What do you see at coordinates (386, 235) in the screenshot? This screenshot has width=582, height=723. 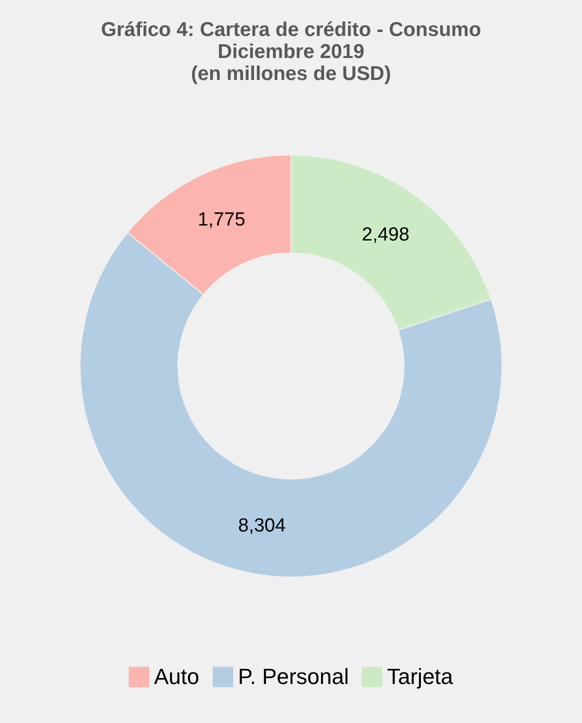 I see `data-label: 2,498` at bounding box center [386, 235].